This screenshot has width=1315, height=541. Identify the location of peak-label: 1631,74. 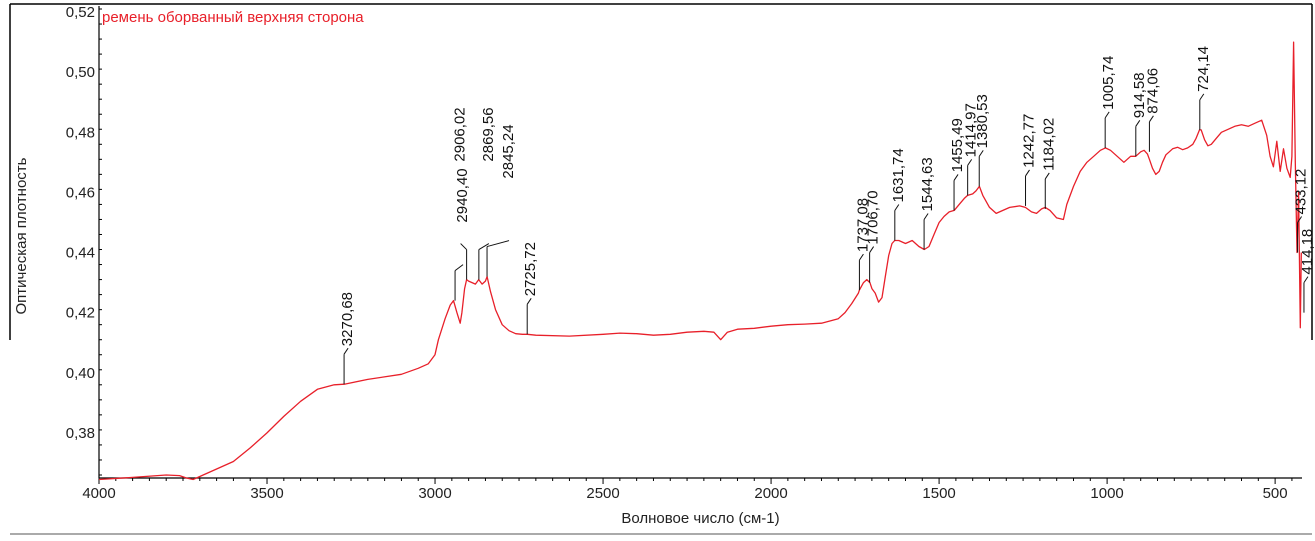
(898, 175).